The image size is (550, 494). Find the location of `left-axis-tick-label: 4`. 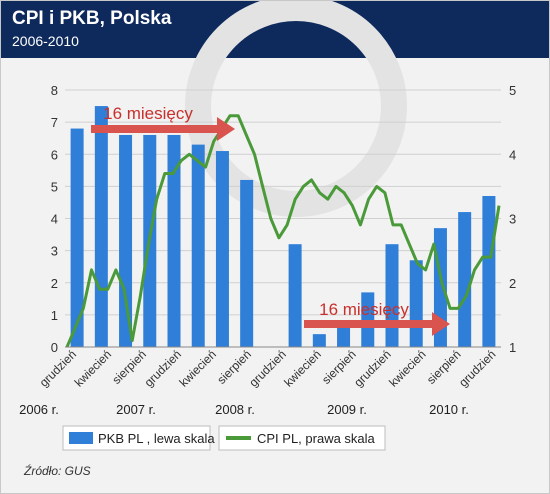

left-axis-tick-label: 4 is located at coordinates (54, 219).